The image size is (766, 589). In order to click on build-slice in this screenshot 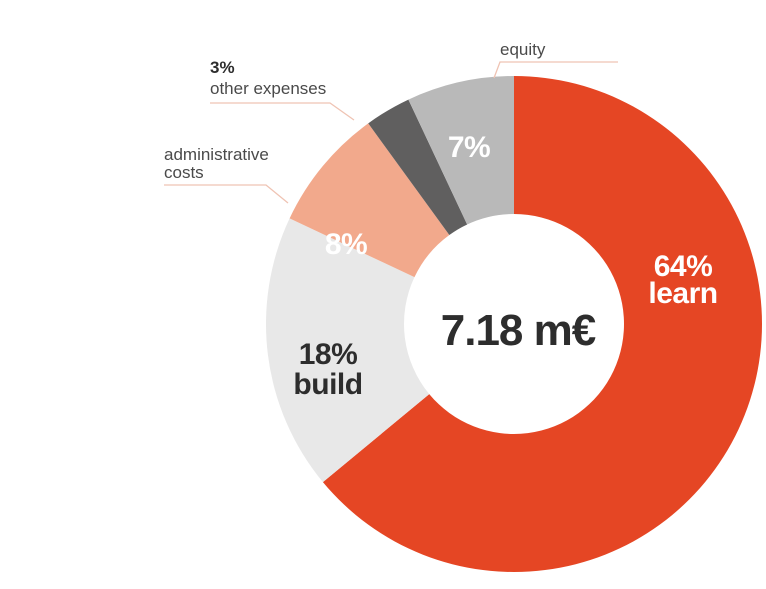, I will do `click(347, 350)`.